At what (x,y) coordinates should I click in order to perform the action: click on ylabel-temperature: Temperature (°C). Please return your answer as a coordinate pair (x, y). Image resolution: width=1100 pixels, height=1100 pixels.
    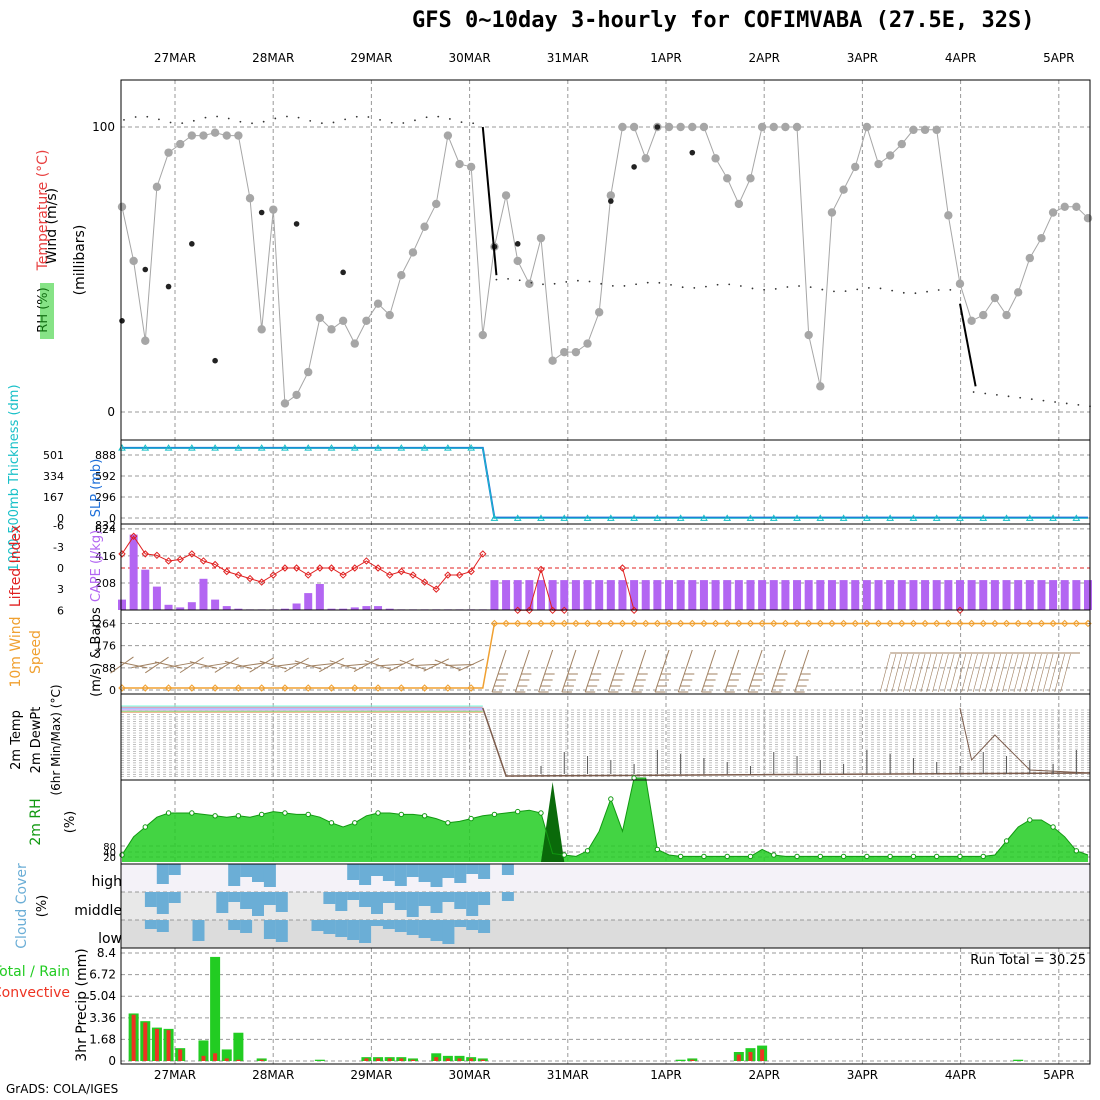
    Looking at the image, I should click on (43, 211).